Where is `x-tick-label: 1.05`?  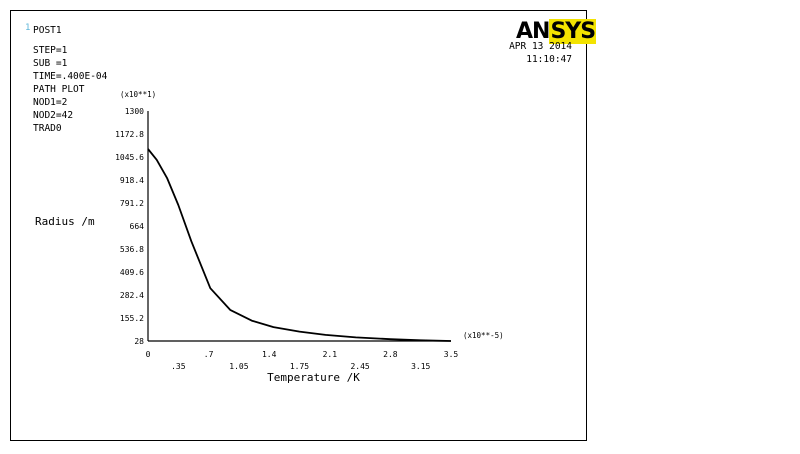
x-tick-label: 1.05 is located at coordinates (238, 366).